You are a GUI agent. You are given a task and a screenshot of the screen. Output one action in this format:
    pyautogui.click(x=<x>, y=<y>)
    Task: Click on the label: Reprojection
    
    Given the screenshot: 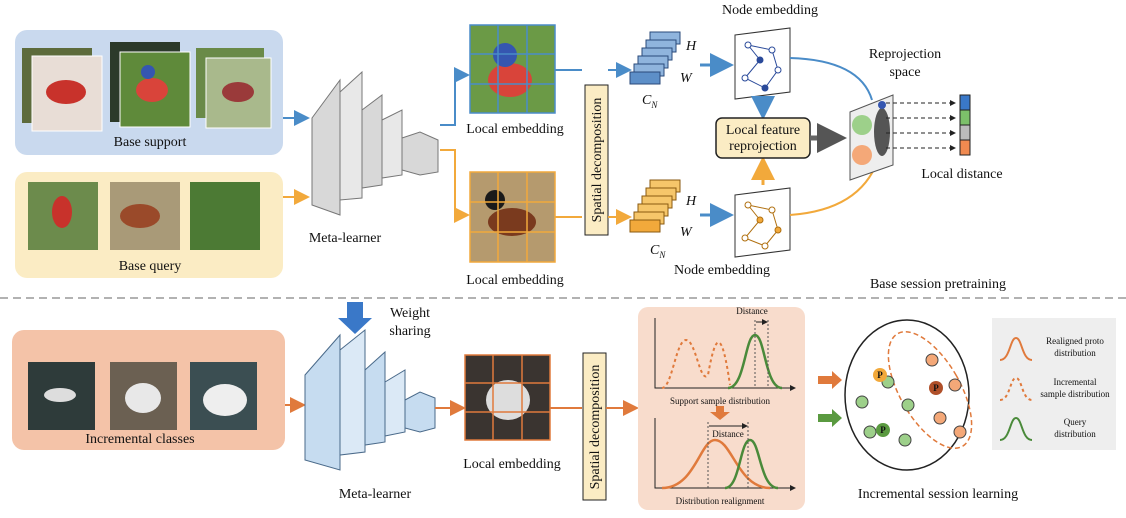 What is the action you would take?
    pyautogui.click(x=905, y=54)
    